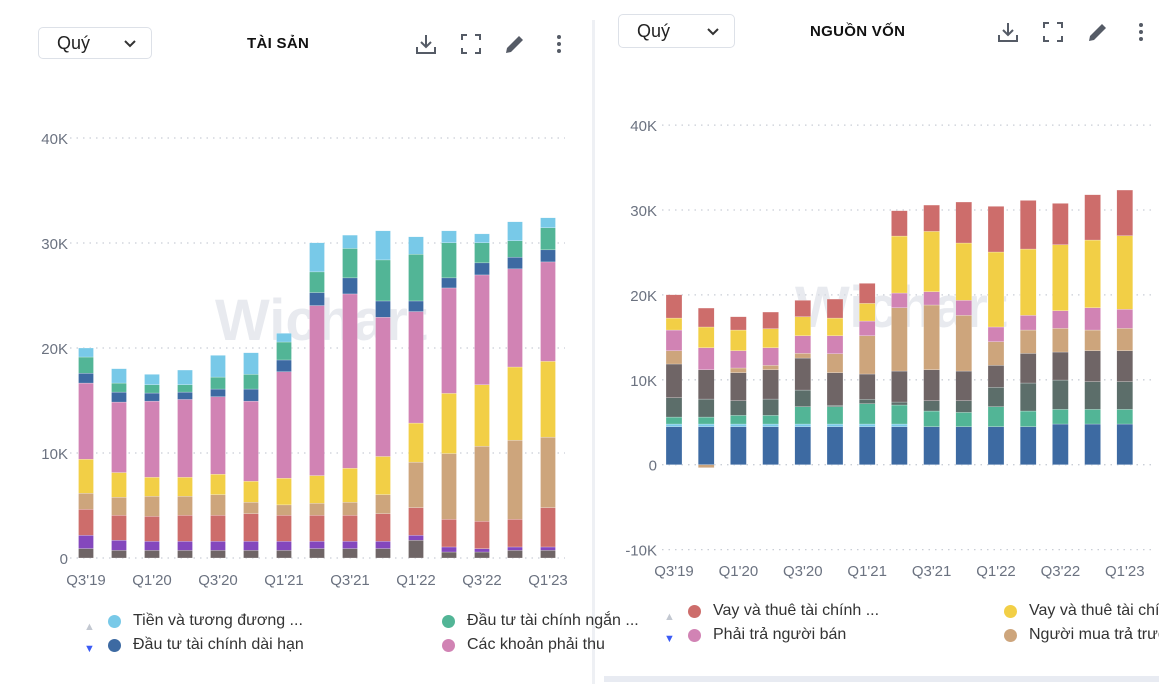  I want to click on y-tick-label: -10K, so click(641, 551).